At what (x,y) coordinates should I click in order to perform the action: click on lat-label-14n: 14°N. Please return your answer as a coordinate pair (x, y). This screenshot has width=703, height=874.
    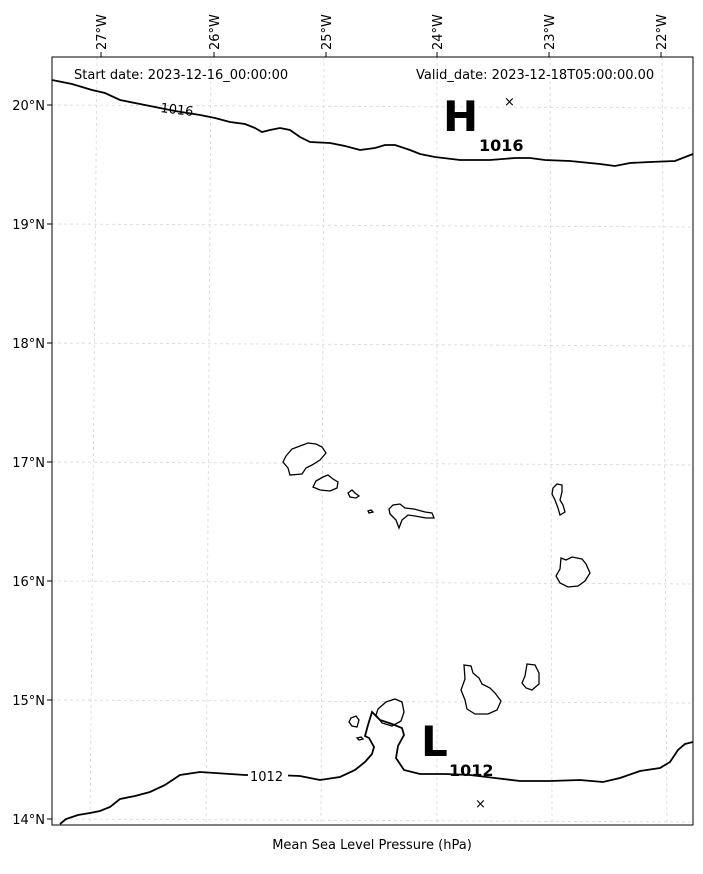
    Looking at the image, I should click on (28, 820).